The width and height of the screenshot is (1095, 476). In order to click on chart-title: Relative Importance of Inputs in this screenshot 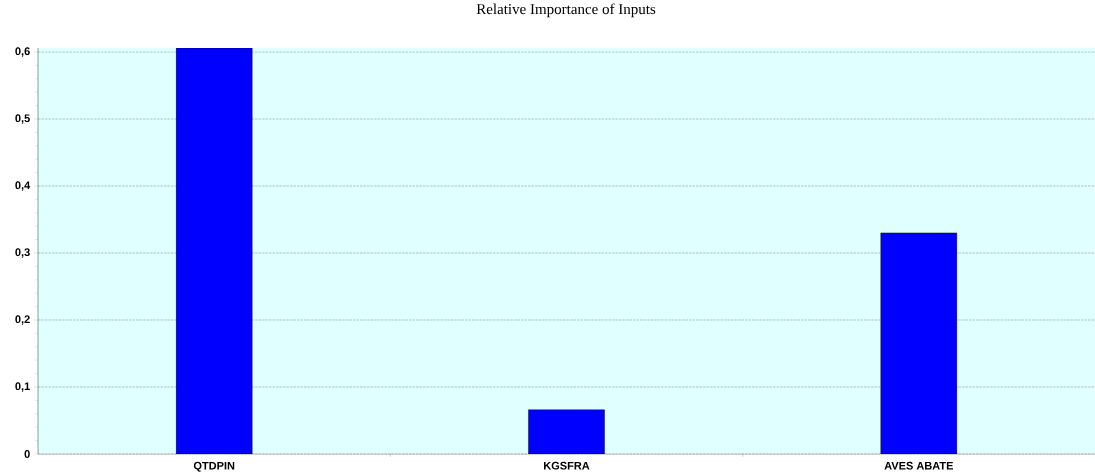, I will do `click(566, 10)`.